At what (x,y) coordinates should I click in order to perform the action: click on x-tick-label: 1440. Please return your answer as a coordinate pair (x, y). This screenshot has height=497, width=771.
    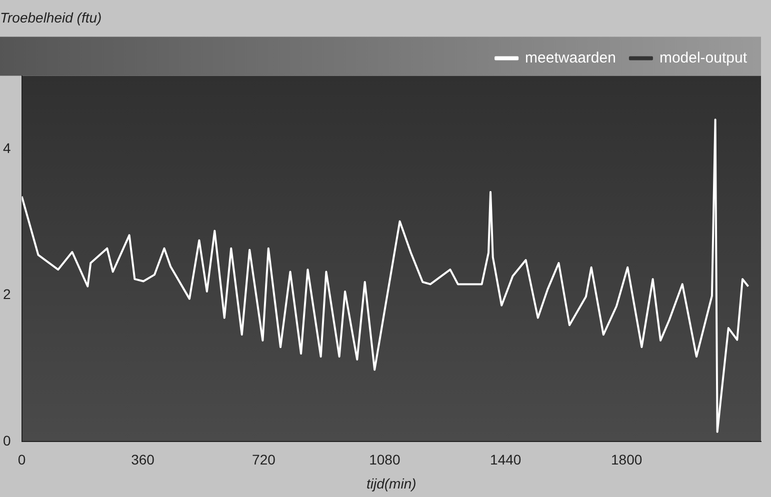
    Looking at the image, I should click on (506, 460).